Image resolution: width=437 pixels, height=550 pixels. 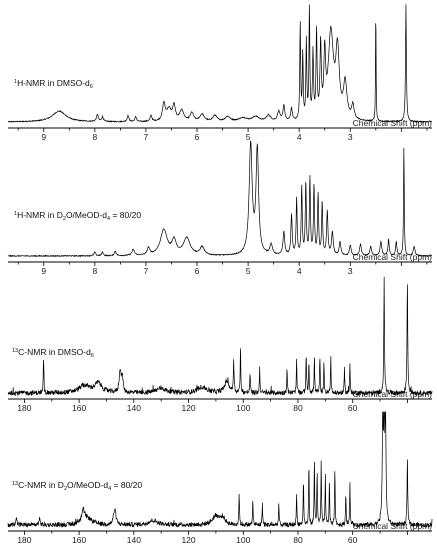 What do you see at coordinates (53, 353) in the screenshot?
I see `spectrum-label: 13C-NMR in DMSO-d6` at bounding box center [53, 353].